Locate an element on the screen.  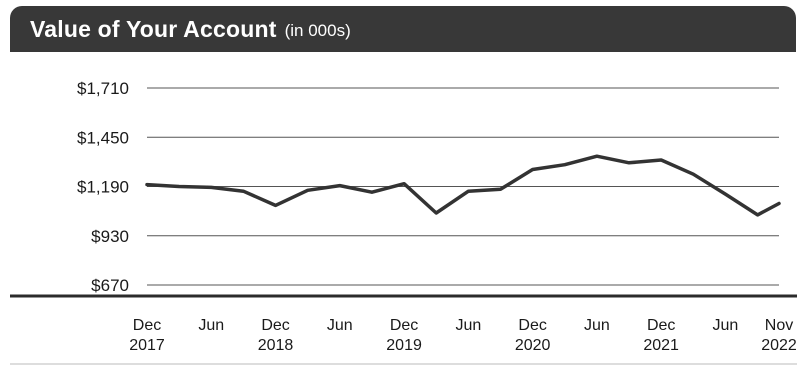
y-tick-label: $930 is located at coordinates (110, 236).